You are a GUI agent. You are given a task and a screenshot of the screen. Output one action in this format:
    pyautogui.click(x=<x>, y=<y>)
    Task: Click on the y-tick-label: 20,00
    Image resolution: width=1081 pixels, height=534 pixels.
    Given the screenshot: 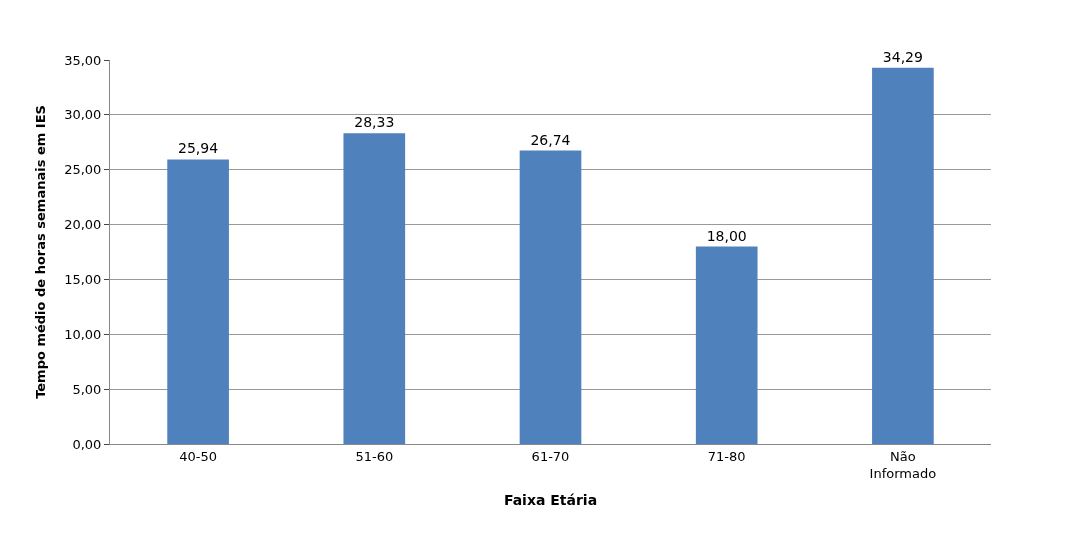 What is the action you would take?
    pyautogui.click(x=83, y=225)
    